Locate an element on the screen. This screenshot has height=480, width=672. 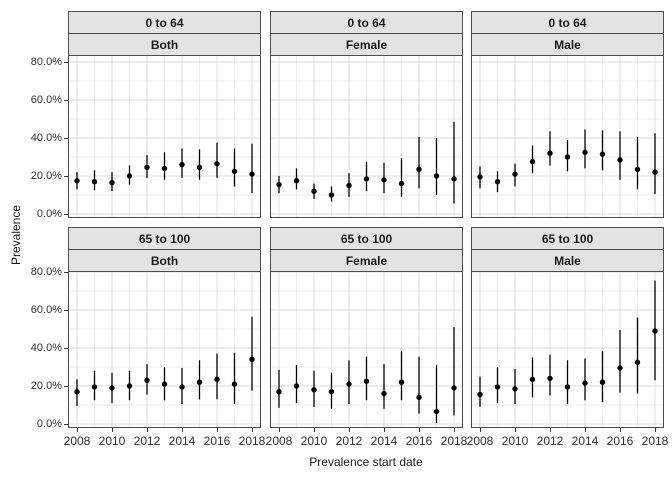
strip-sex: Male is located at coordinates (567, 260).